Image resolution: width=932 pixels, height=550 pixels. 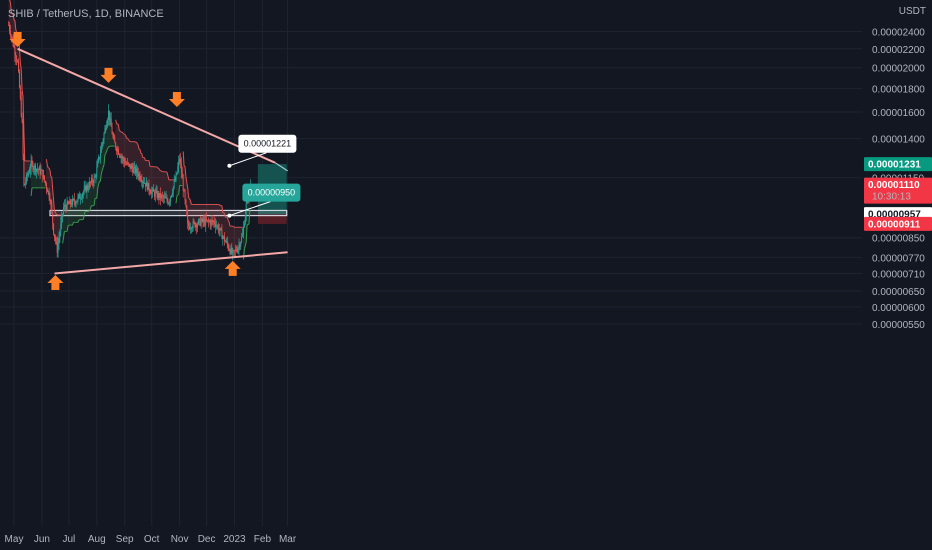 I want to click on price-tick-label: 0.00002000, so click(x=898, y=69).